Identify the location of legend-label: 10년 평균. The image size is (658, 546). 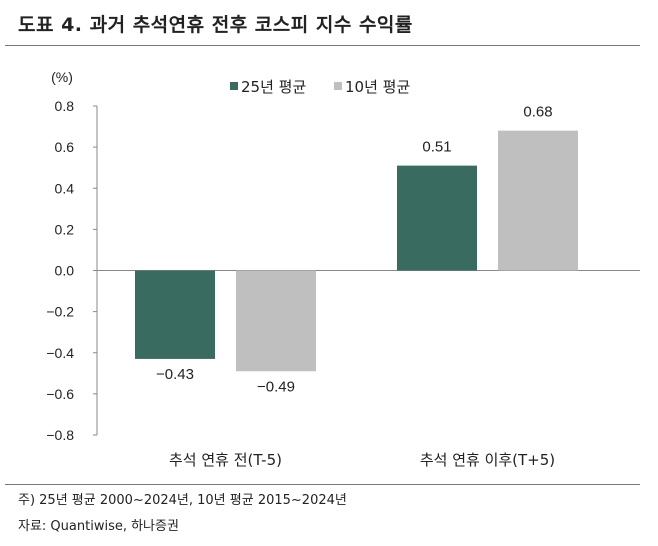
(377, 87).